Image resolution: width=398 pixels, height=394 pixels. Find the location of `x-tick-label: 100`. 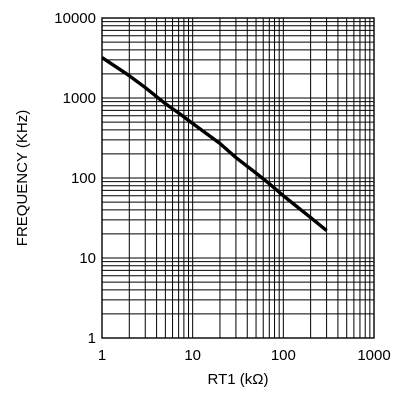

x-tick-label: 100 is located at coordinates (283, 355).